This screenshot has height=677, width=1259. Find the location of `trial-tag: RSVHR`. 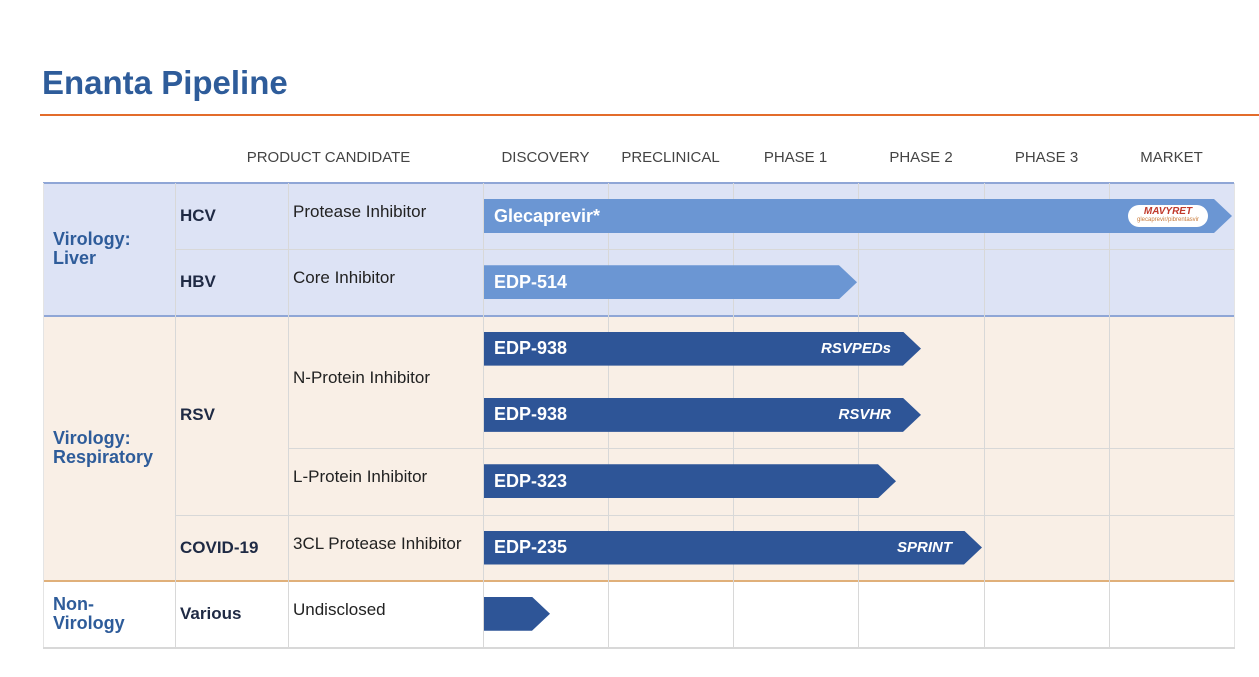

trial-tag: RSVHR is located at coordinates (864, 415).